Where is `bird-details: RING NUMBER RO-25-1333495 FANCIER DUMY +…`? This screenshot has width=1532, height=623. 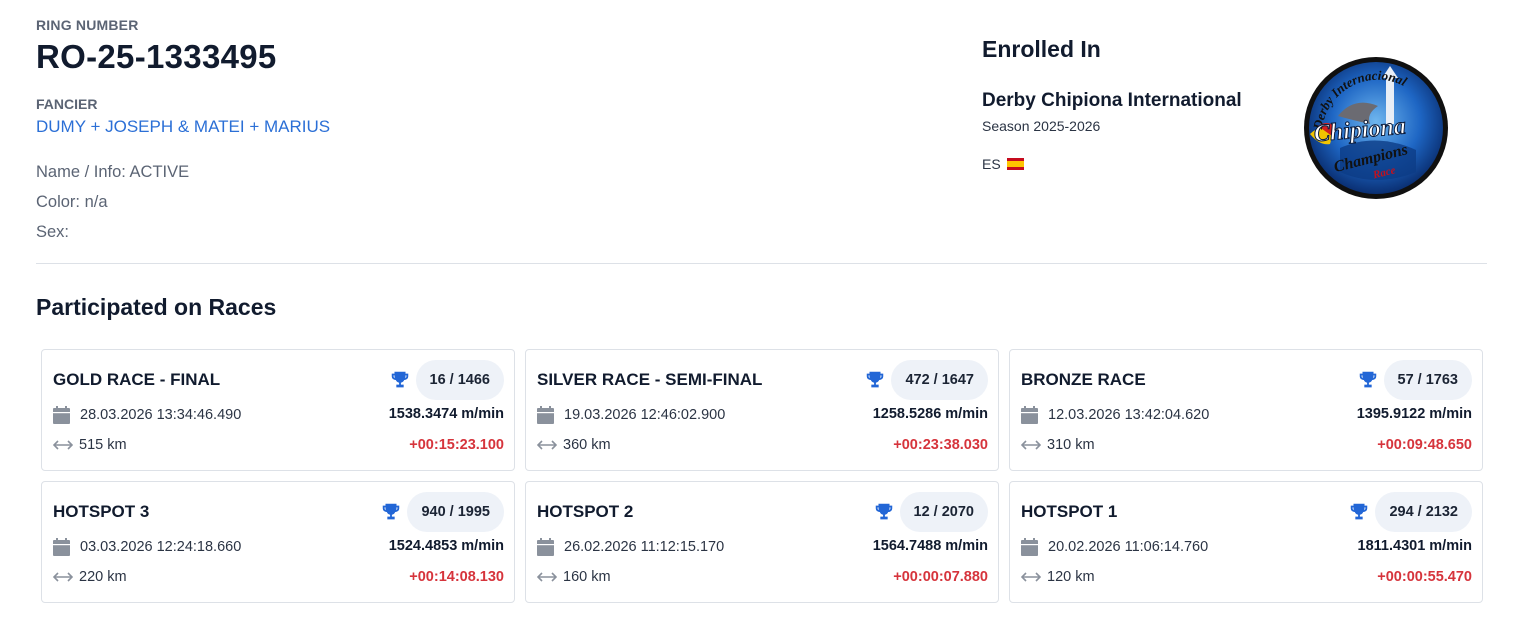
bird-details: RING NUMBER RO-25-1333495 FANCIER DUMY +… is located at coordinates (183, 132).